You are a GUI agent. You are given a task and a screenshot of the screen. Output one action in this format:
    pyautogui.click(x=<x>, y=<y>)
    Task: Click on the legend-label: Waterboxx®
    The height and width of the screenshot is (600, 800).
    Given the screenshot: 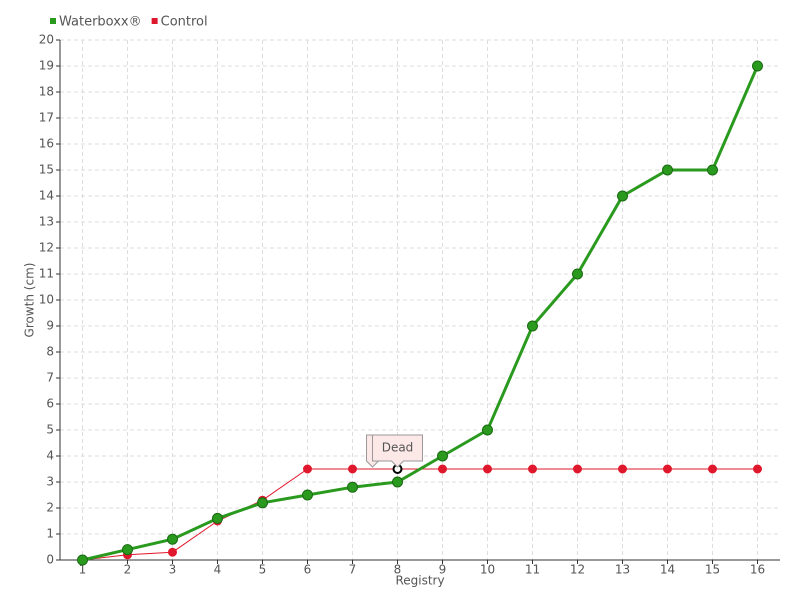 What is the action you would take?
    pyautogui.click(x=100, y=22)
    